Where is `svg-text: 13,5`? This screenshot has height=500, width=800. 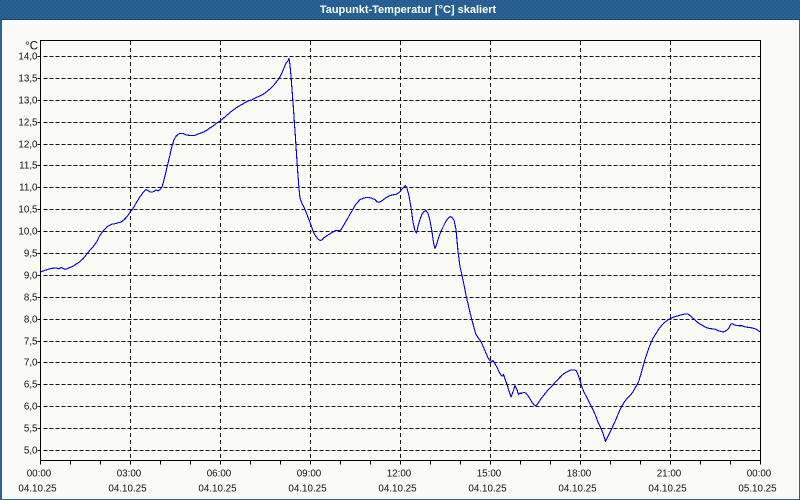
svg-text: 13,5 is located at coordinates (28, 79).